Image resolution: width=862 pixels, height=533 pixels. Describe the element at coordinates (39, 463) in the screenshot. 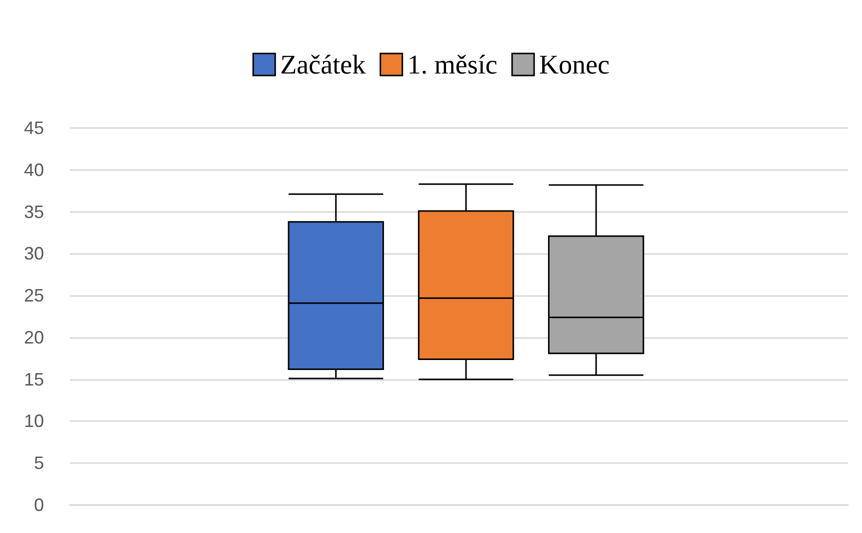

I see `y-tick-label: 5` at that location.